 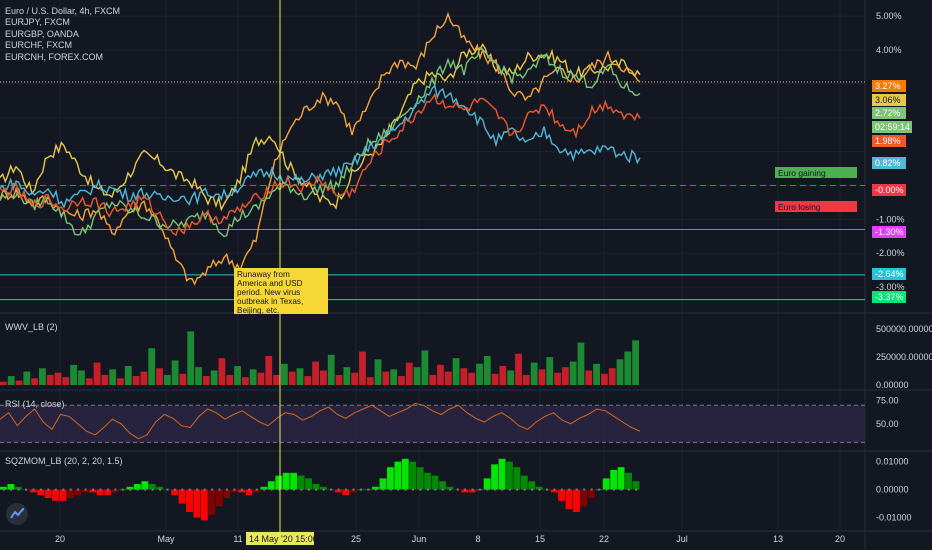 I want to click on rsi-tick-label: 50.00, so click(x=887, y=424).